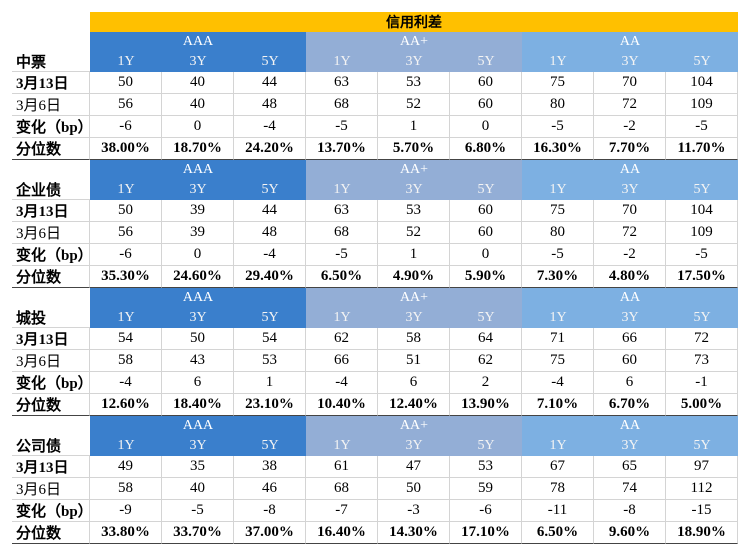 The width and height of the screenshot is (753, 557). I want to click on value-cell: 37.00%, so click(270, 533).